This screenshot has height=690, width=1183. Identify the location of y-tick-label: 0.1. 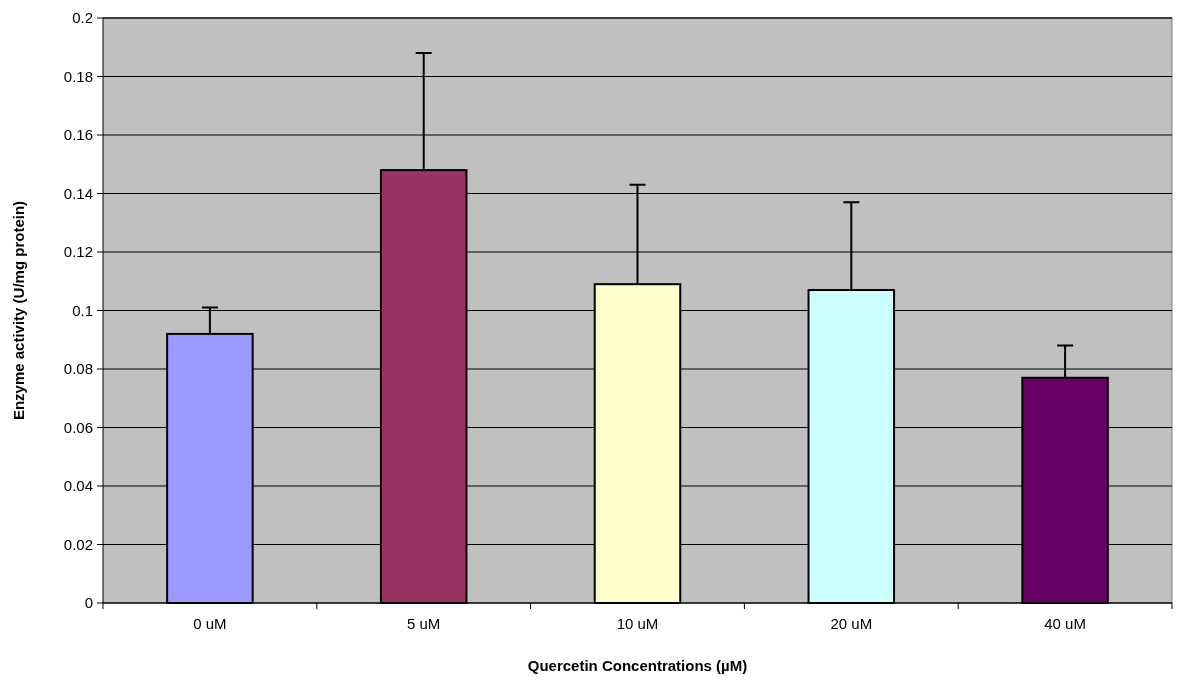
(82, 310).